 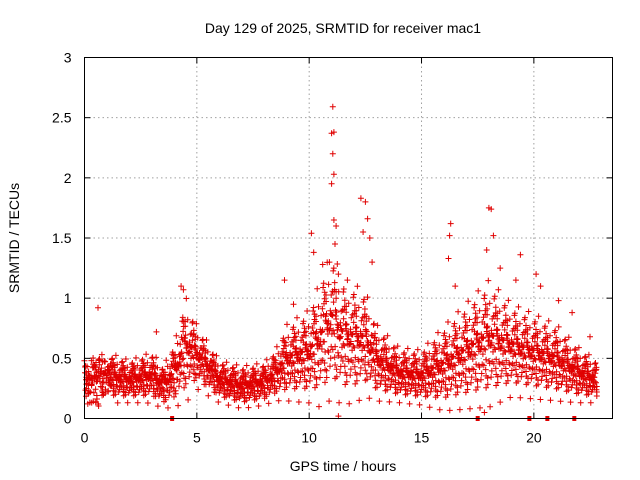 I want to click on x-tick-label: 10, so click(x=309, y=438).